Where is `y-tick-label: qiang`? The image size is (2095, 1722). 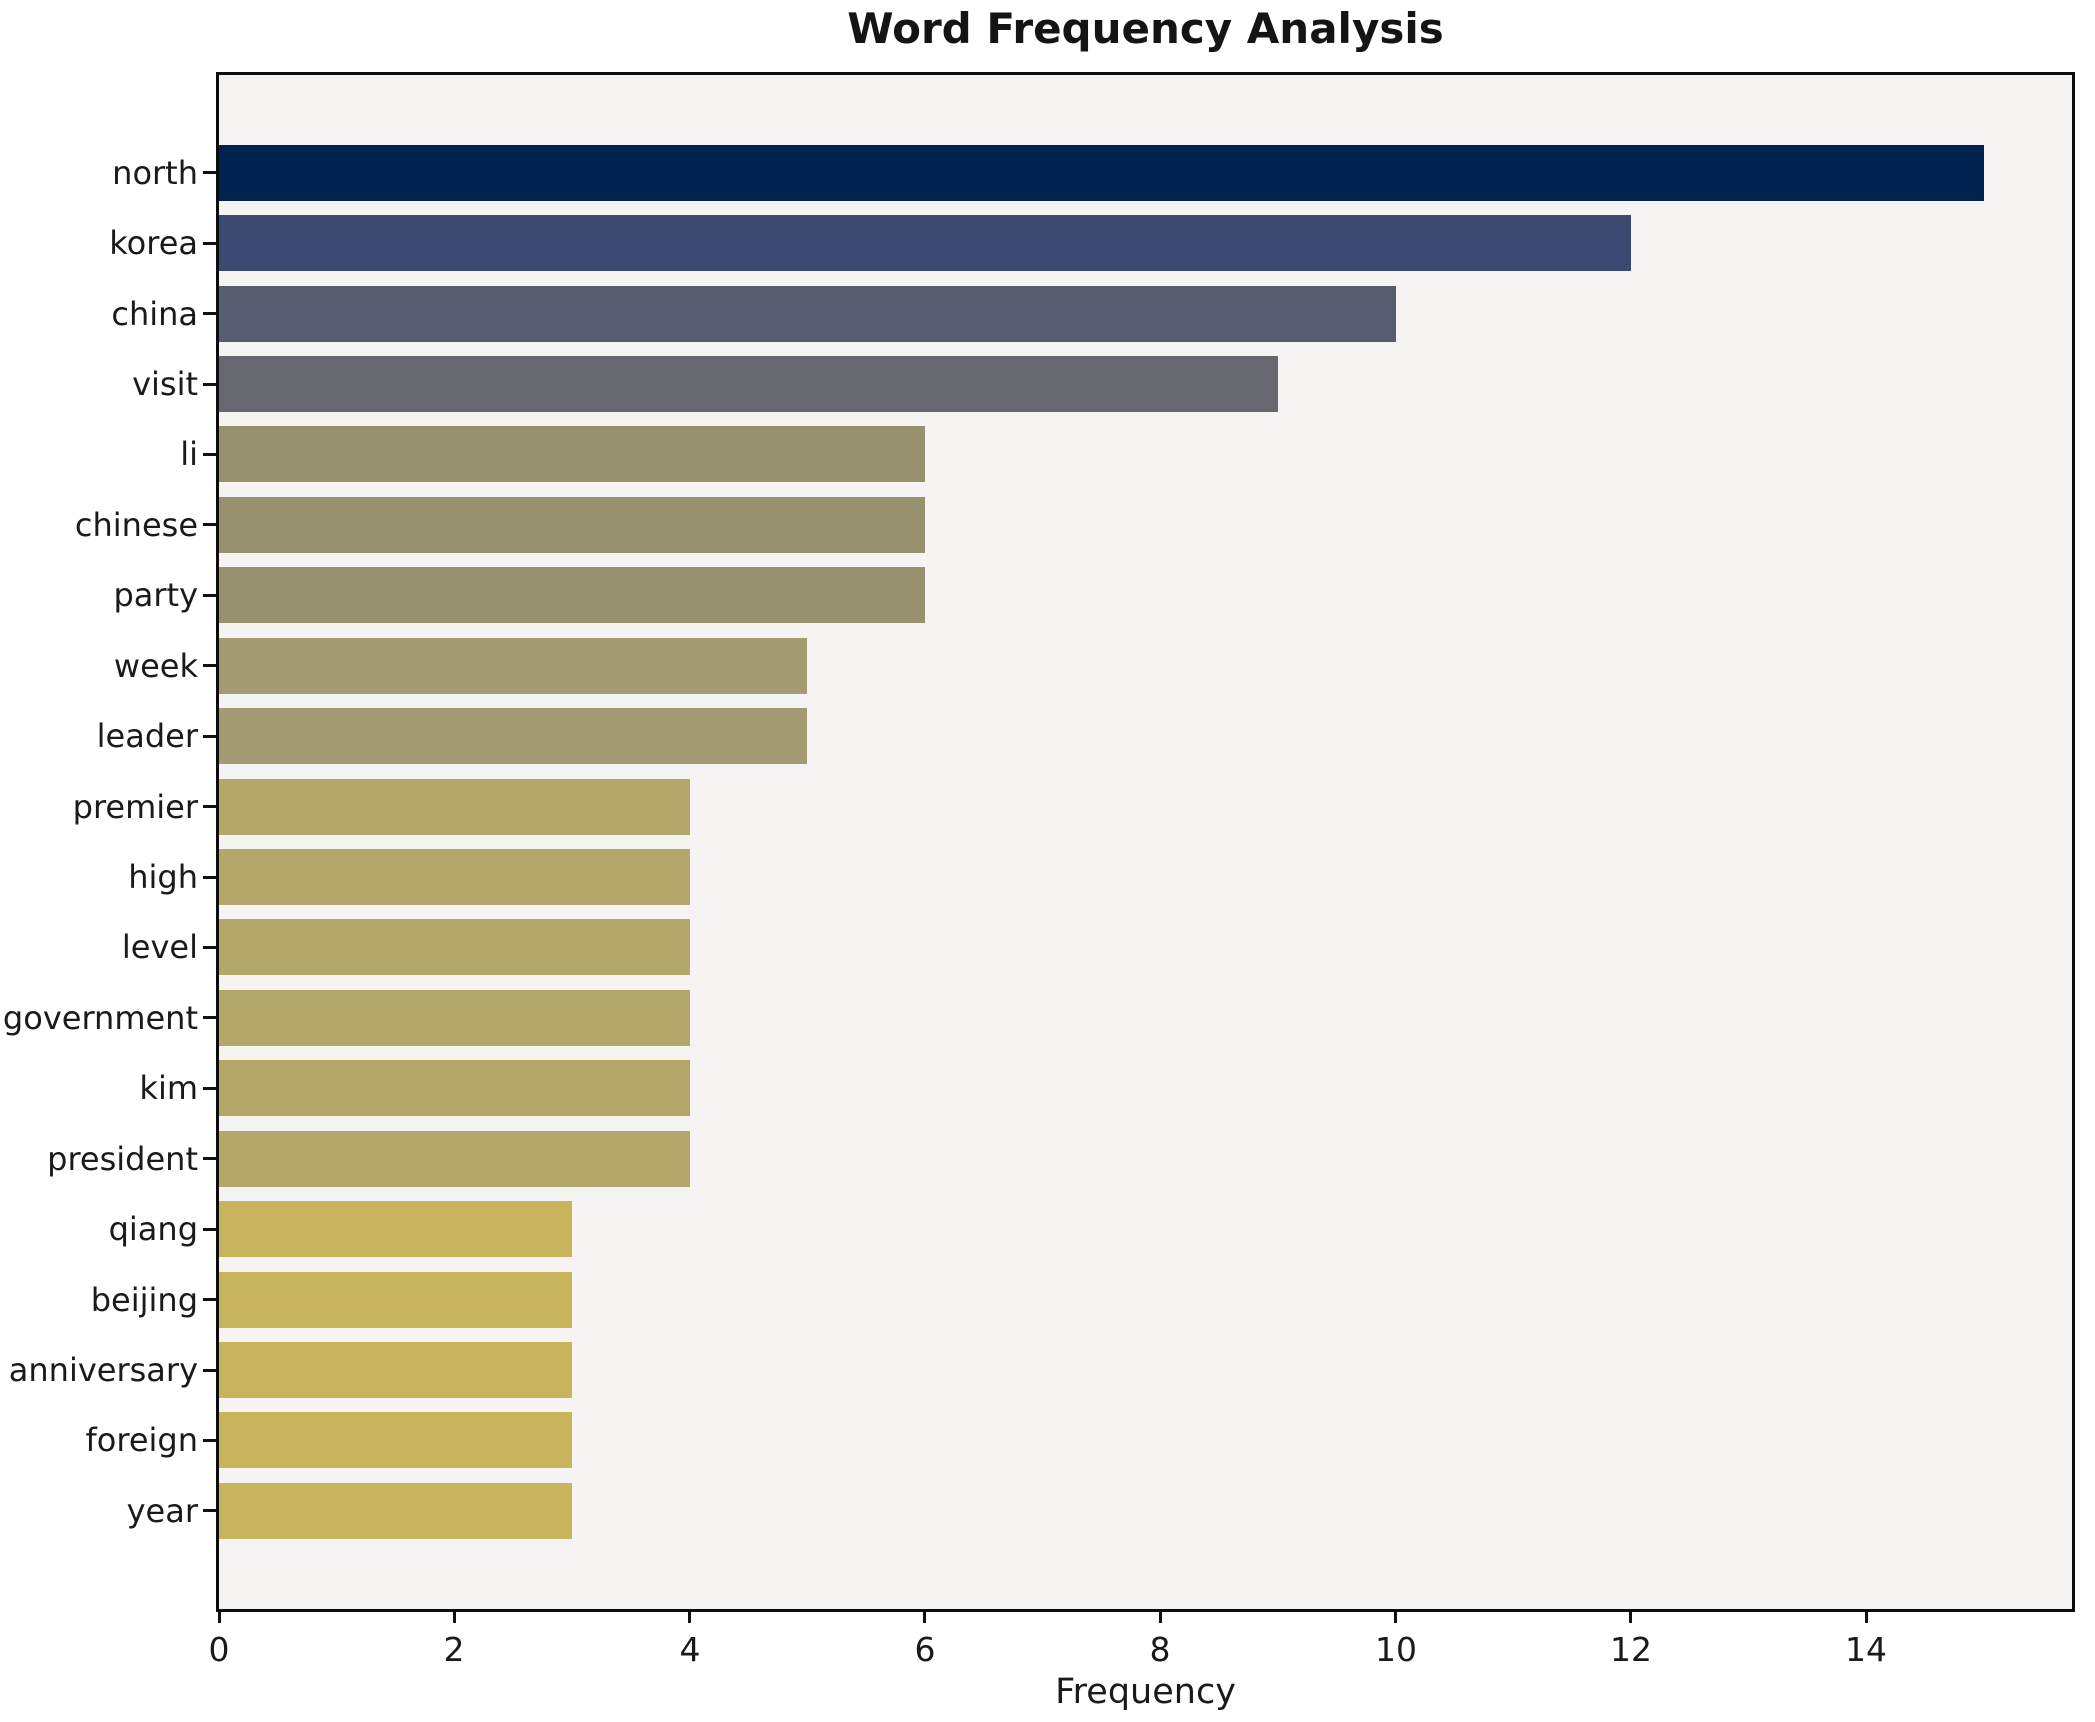 y-tick-label: qiang is located at coordinates (153, 1229).